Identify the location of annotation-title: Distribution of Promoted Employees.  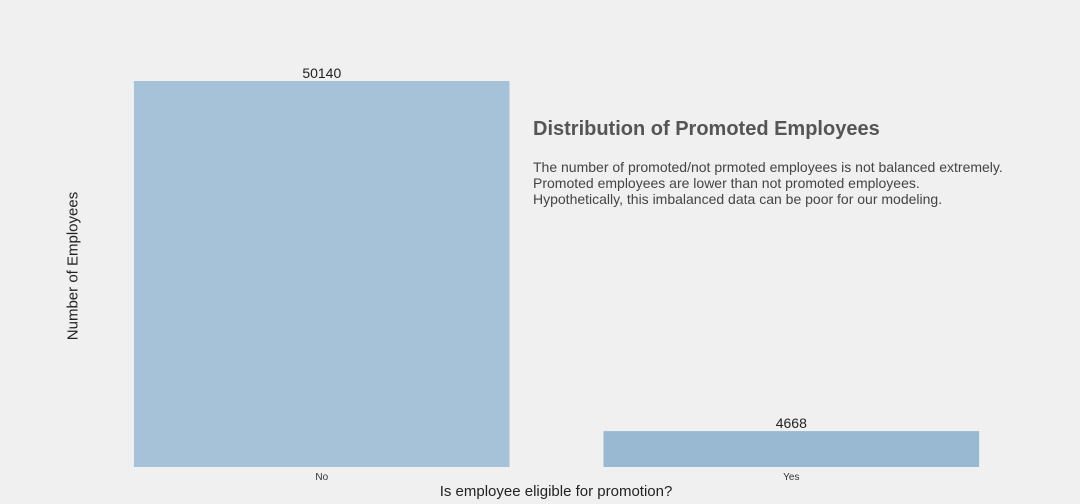
(706, 129).